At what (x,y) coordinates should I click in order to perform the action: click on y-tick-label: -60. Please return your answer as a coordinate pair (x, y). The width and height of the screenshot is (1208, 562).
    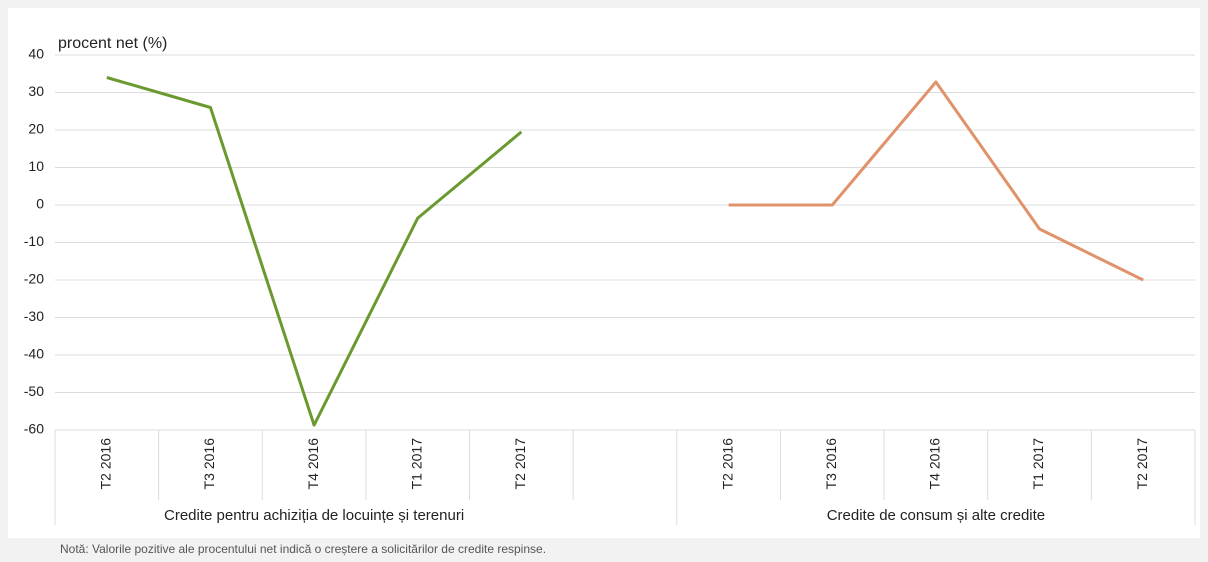
    Looking at the image, I should click on (34, 429).